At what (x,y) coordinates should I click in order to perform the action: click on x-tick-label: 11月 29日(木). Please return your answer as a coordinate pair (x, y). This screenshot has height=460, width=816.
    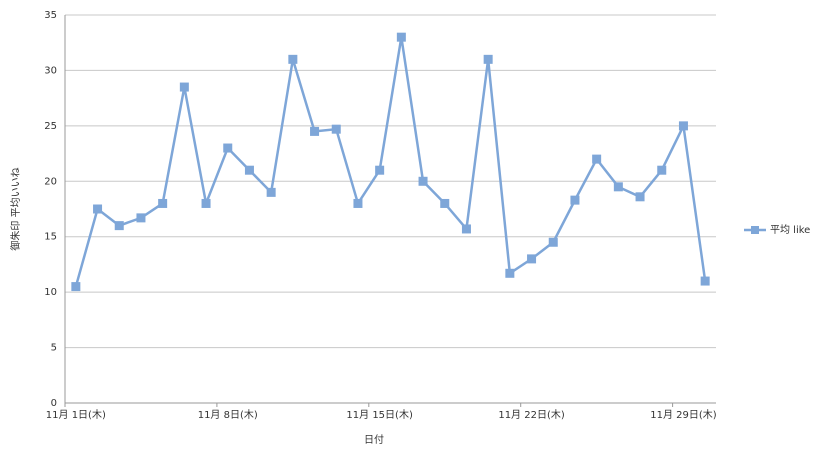
    Looking at the image, I should click on (683, 415).